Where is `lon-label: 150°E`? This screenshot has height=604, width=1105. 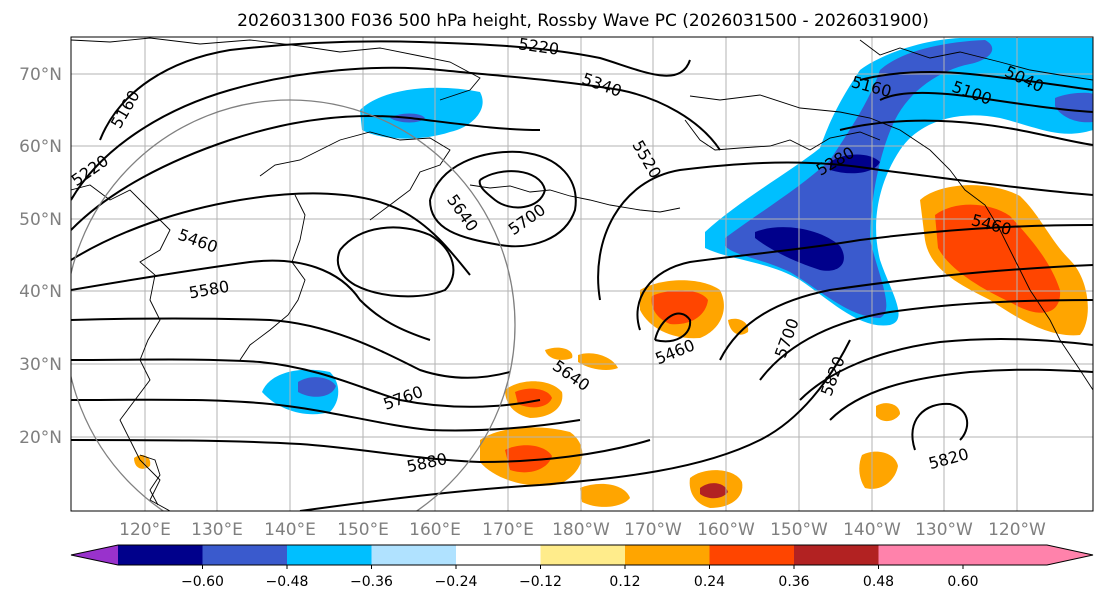 lon-label: 150°E is located at coordinates (363, 530).